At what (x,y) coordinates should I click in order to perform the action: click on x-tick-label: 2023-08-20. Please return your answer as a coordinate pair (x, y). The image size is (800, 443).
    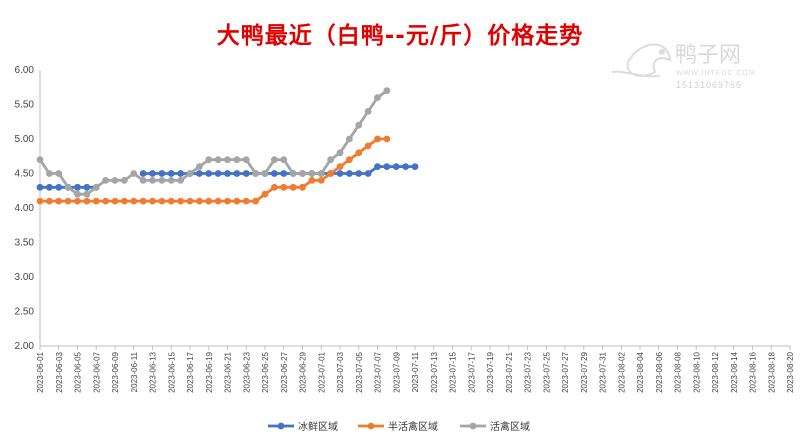
    Looking at the image, I should click on (790, 371).